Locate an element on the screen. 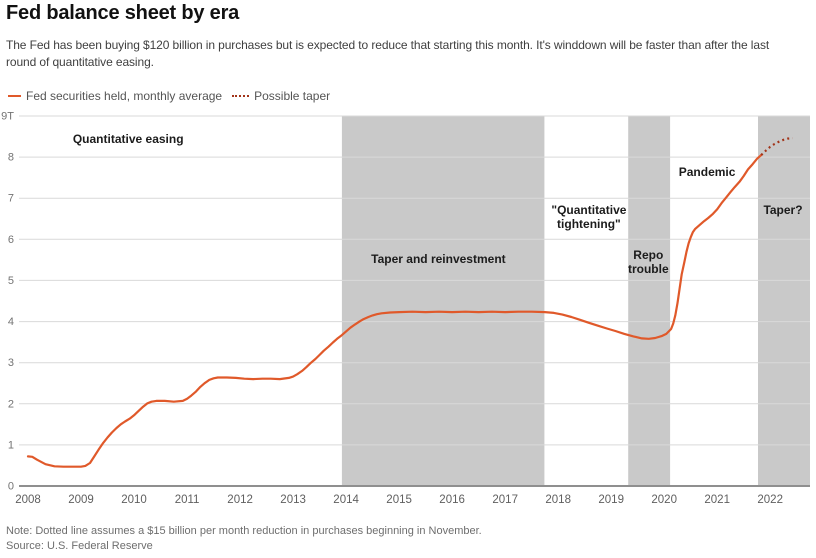  x-tick-label: 2015 is located at coordinates (399, 500).